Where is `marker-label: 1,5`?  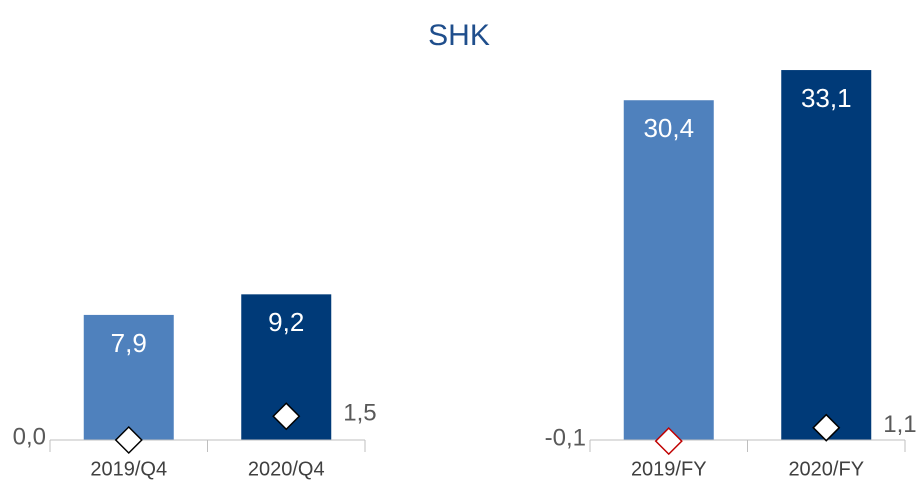 marker-label: 1,5 is located at coordinates (359, 413).